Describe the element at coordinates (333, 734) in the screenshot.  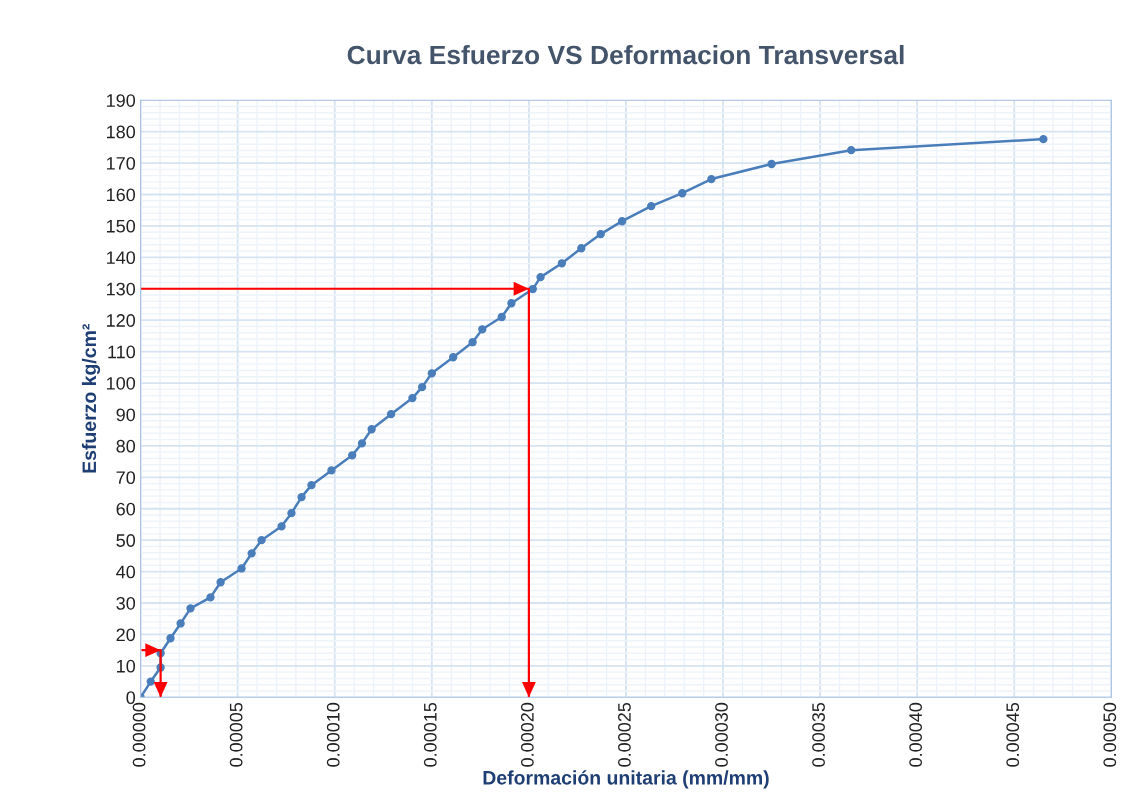
I see `x-tick-label: 0.00010` at that location.